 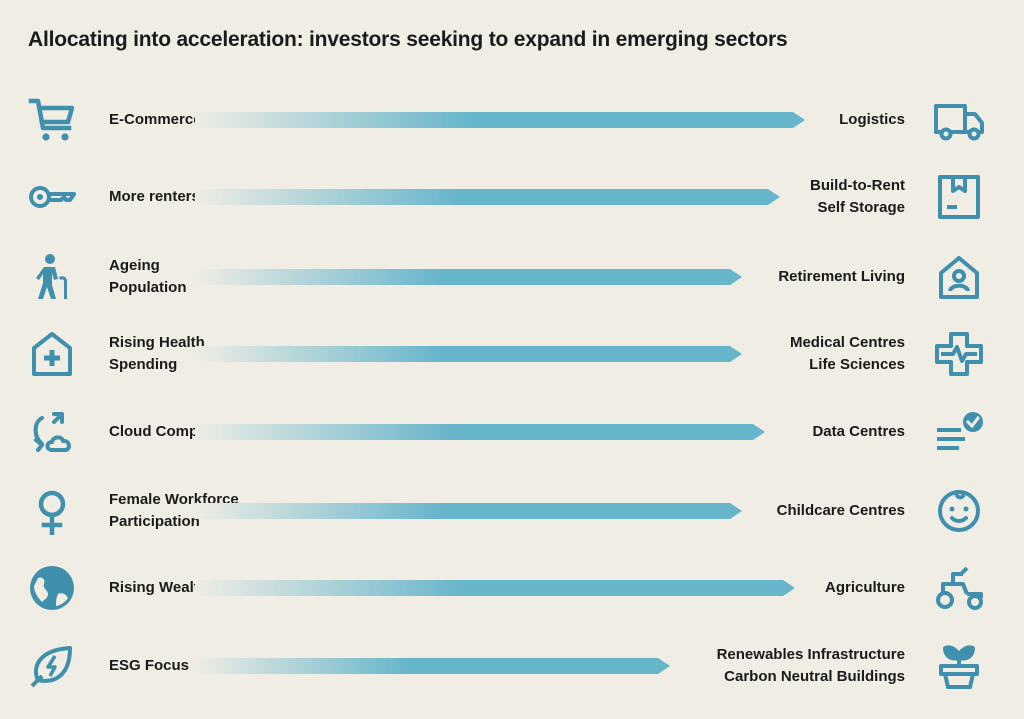 What do you see at coordinates (959, 432) in the screenshot?
I see `data-check-icon` at bounding box center [959, 432].